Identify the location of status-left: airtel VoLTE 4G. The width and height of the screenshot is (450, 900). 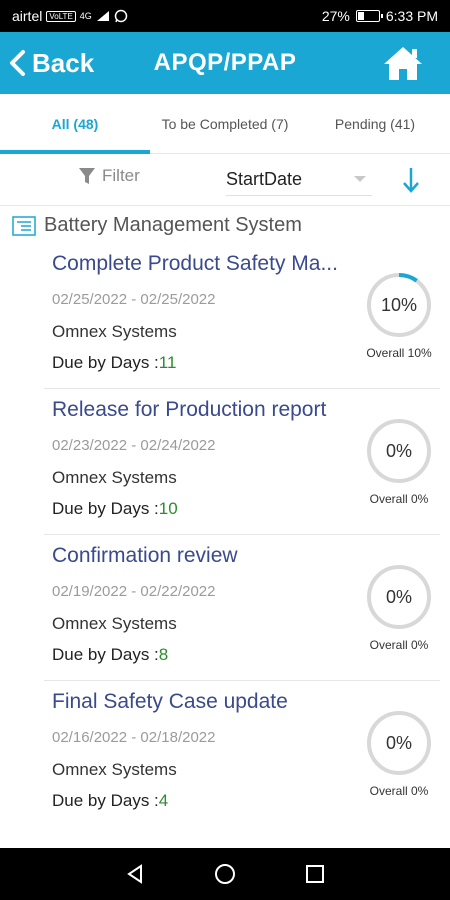
(70, 16).